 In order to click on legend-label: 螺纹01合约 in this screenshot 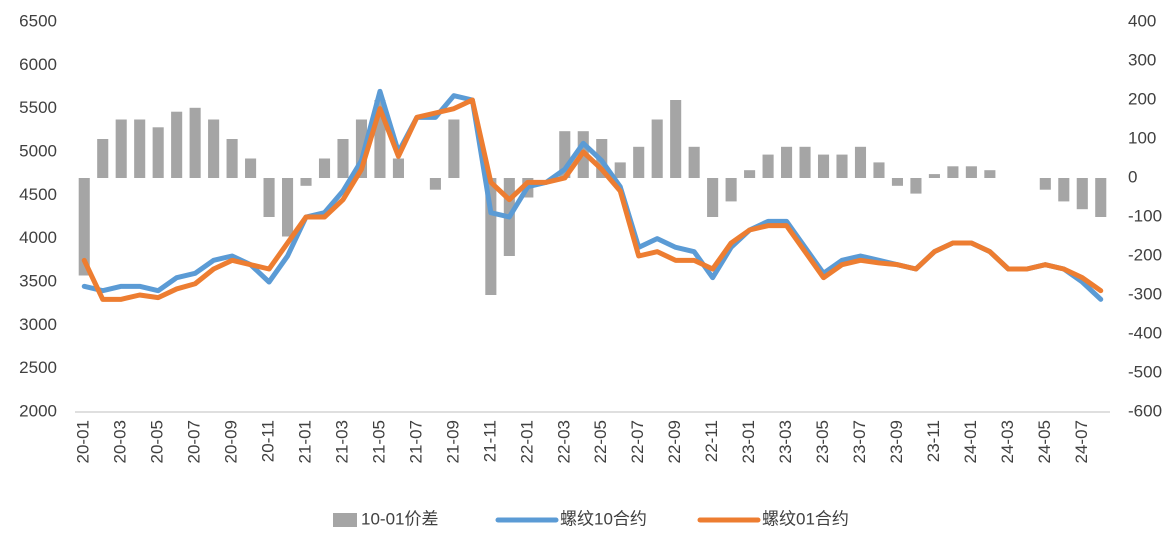, I will do `click(805, 518)`.